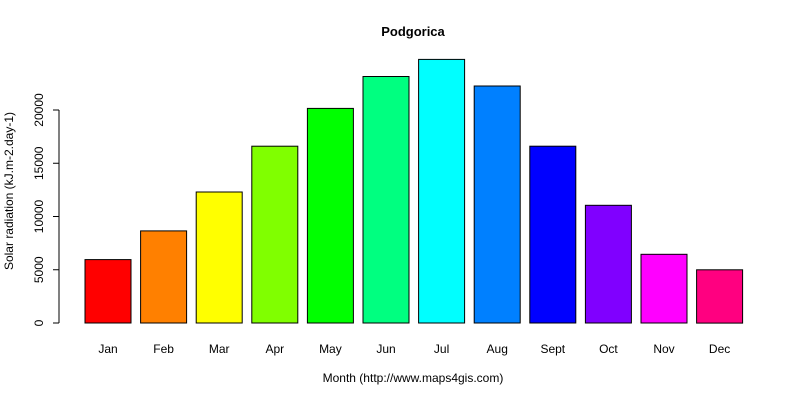 This screenshot has width=800, height=405. Describe the element at coordinates (608, 349) in the screenshot. I see `x-tick-label: Oct` at that location.